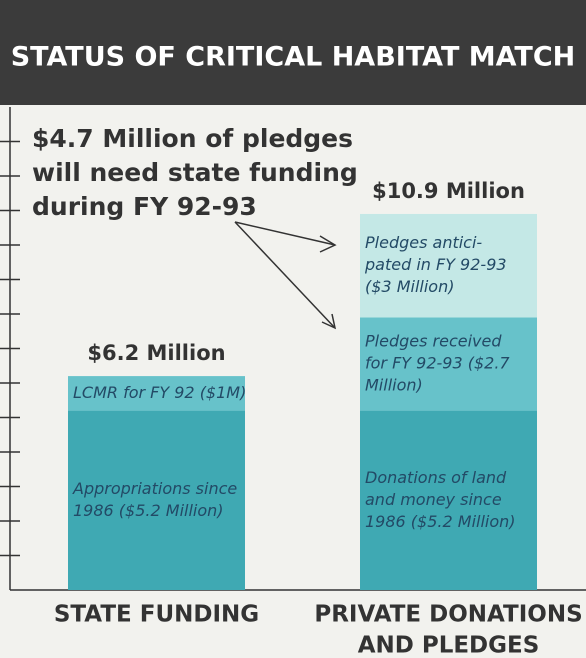 The image size is (586, 658). Describe the element at coordinates (436, 477) in the screenshot. I see `segment-label: Donations of land` at that location.